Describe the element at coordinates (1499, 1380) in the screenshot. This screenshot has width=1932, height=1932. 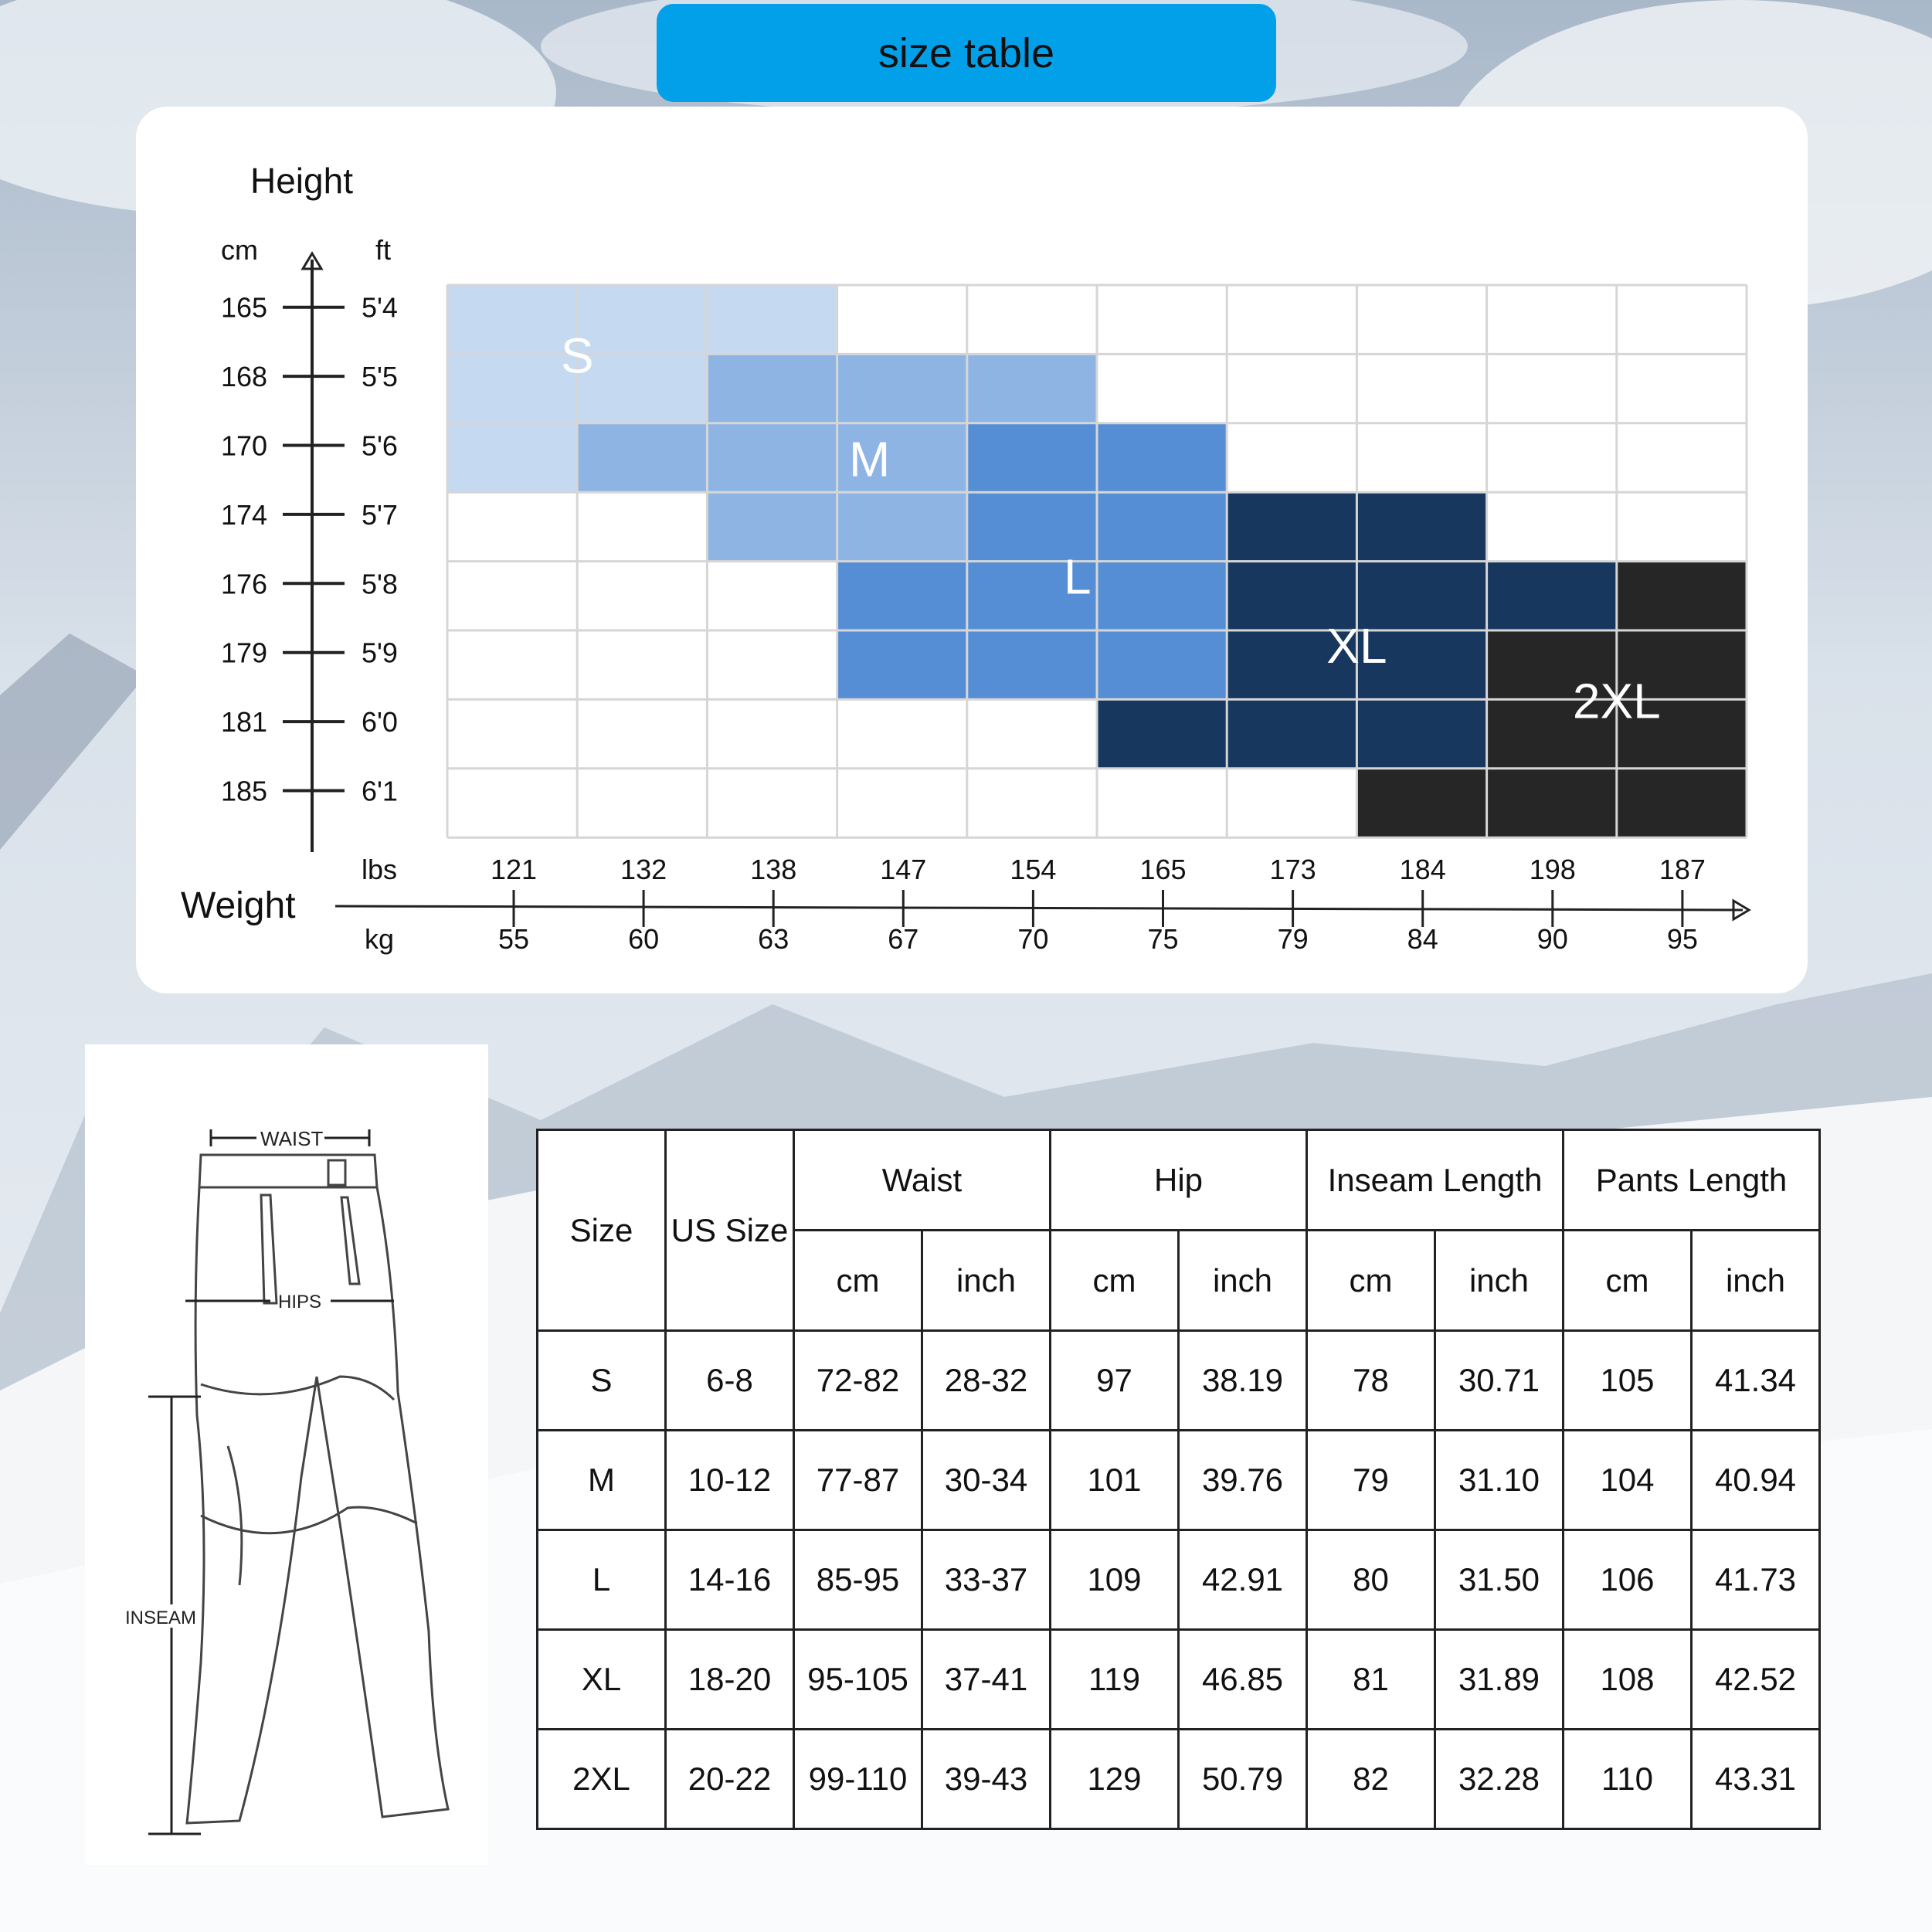
I see `table-cell: 30.71` at that location.